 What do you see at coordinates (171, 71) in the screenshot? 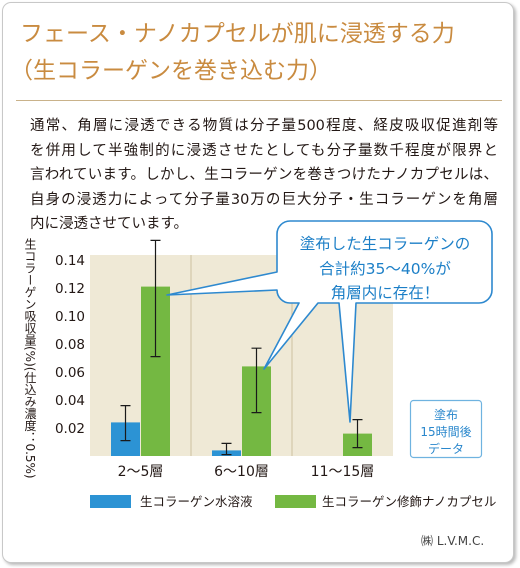
I see `title-line-2: （生コラーゲンを巻き込む力）` at bounding box center [171, 71].